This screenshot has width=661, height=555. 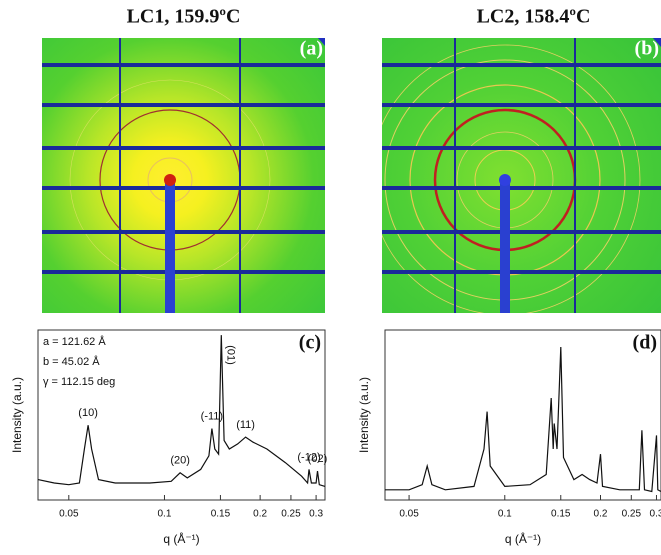 What do you see at coordinates (230, 355) in the screenshot?
I see `peak-label: (01)` at bounding box center [230, 355].